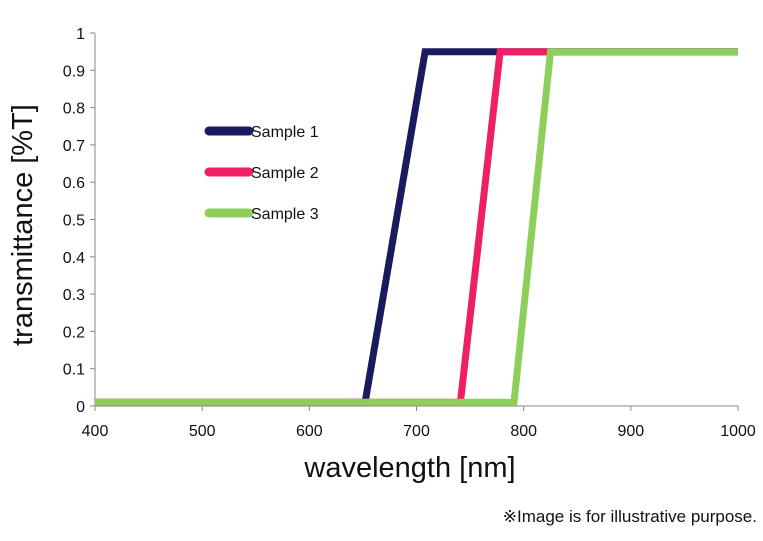 Image resolution: width=763 pixels, height=541 pixels. I want to click on y-axis-ticks: 0 0.1 0.2 0.3 0.4 0.5 0.6 0.7 0.8 0.9 1, so click(79, 221).